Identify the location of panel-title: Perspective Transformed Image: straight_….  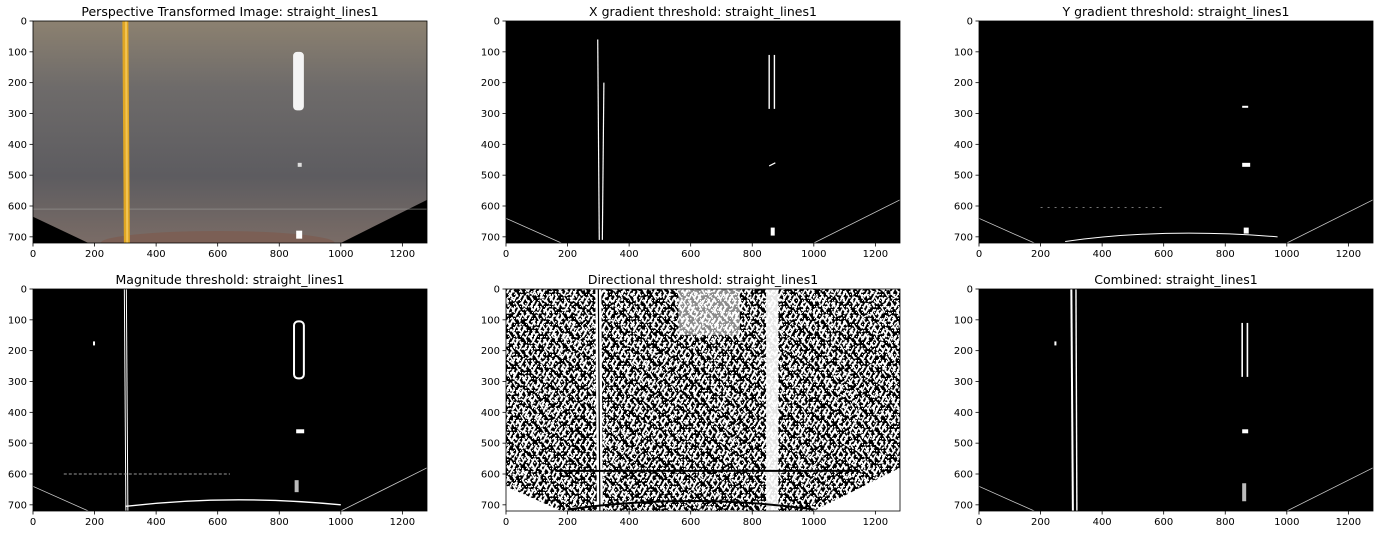
(229, 11).